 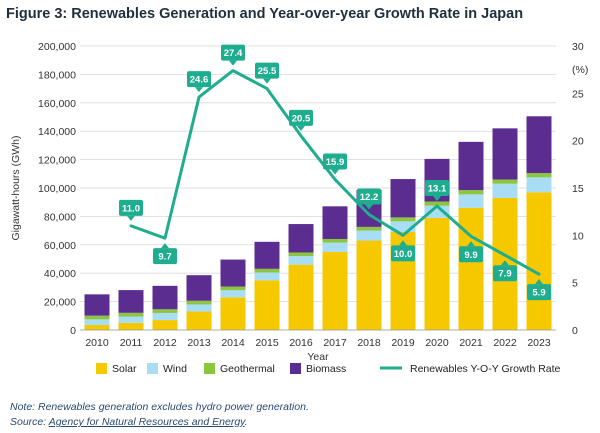 What do you see at coordinates (60, 246) in the screenshot?
I see `y-tick-label: 60,000` at bounding box center [60, 246].